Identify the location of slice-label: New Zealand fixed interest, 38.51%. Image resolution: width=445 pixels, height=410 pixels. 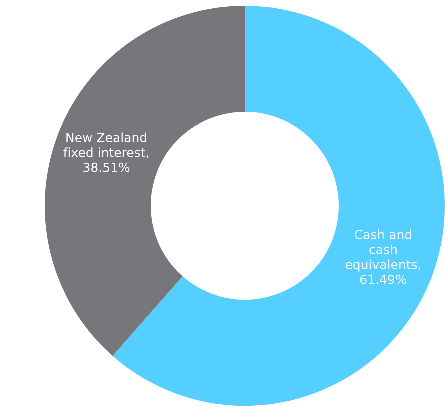
(106, 152).